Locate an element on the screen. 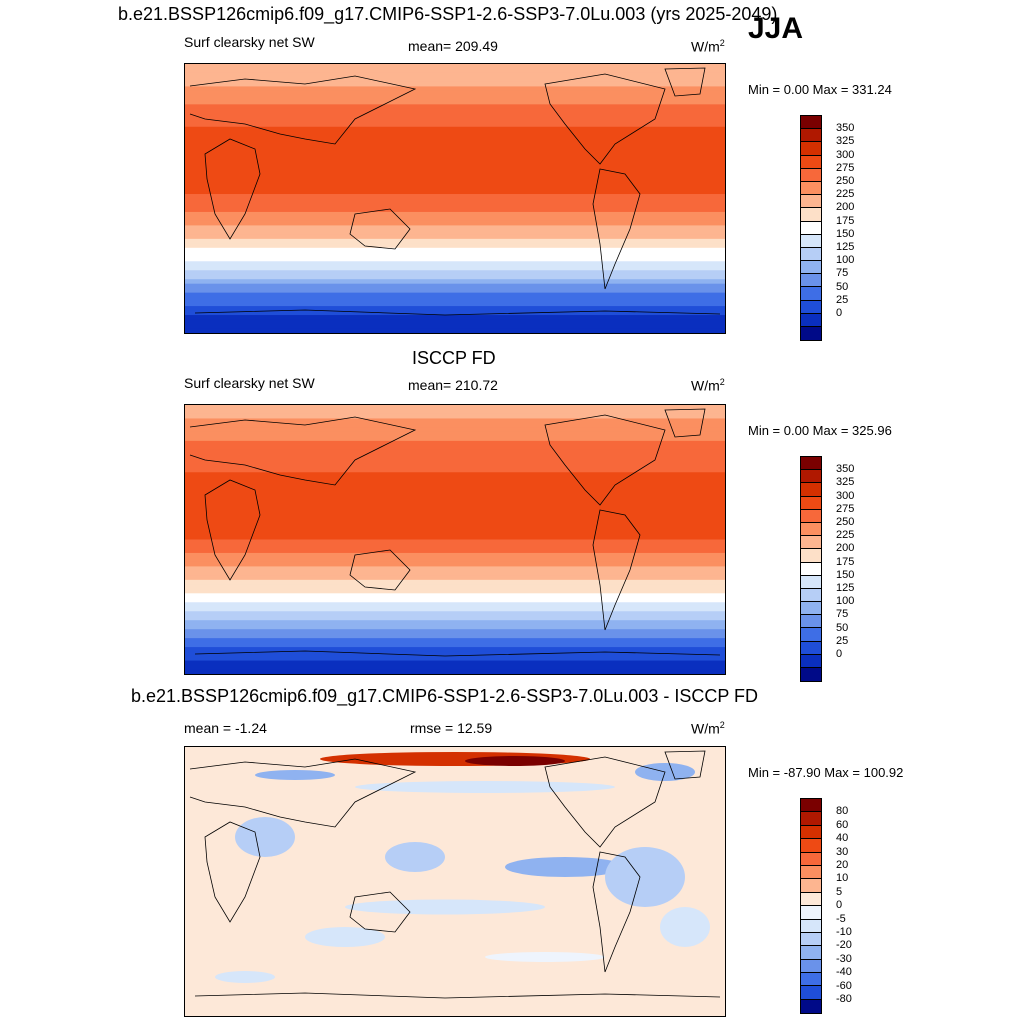 This screenshot has width=1024, height=1024. panel2-map is located at coordinates (455, 539).